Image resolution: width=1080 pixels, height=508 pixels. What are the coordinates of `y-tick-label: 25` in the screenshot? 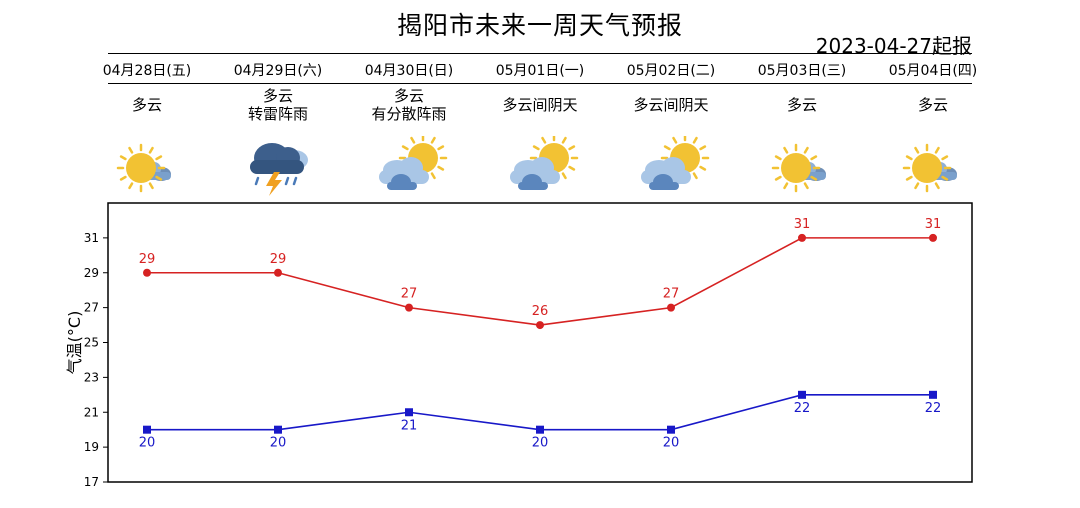 It's located at (91, 343).